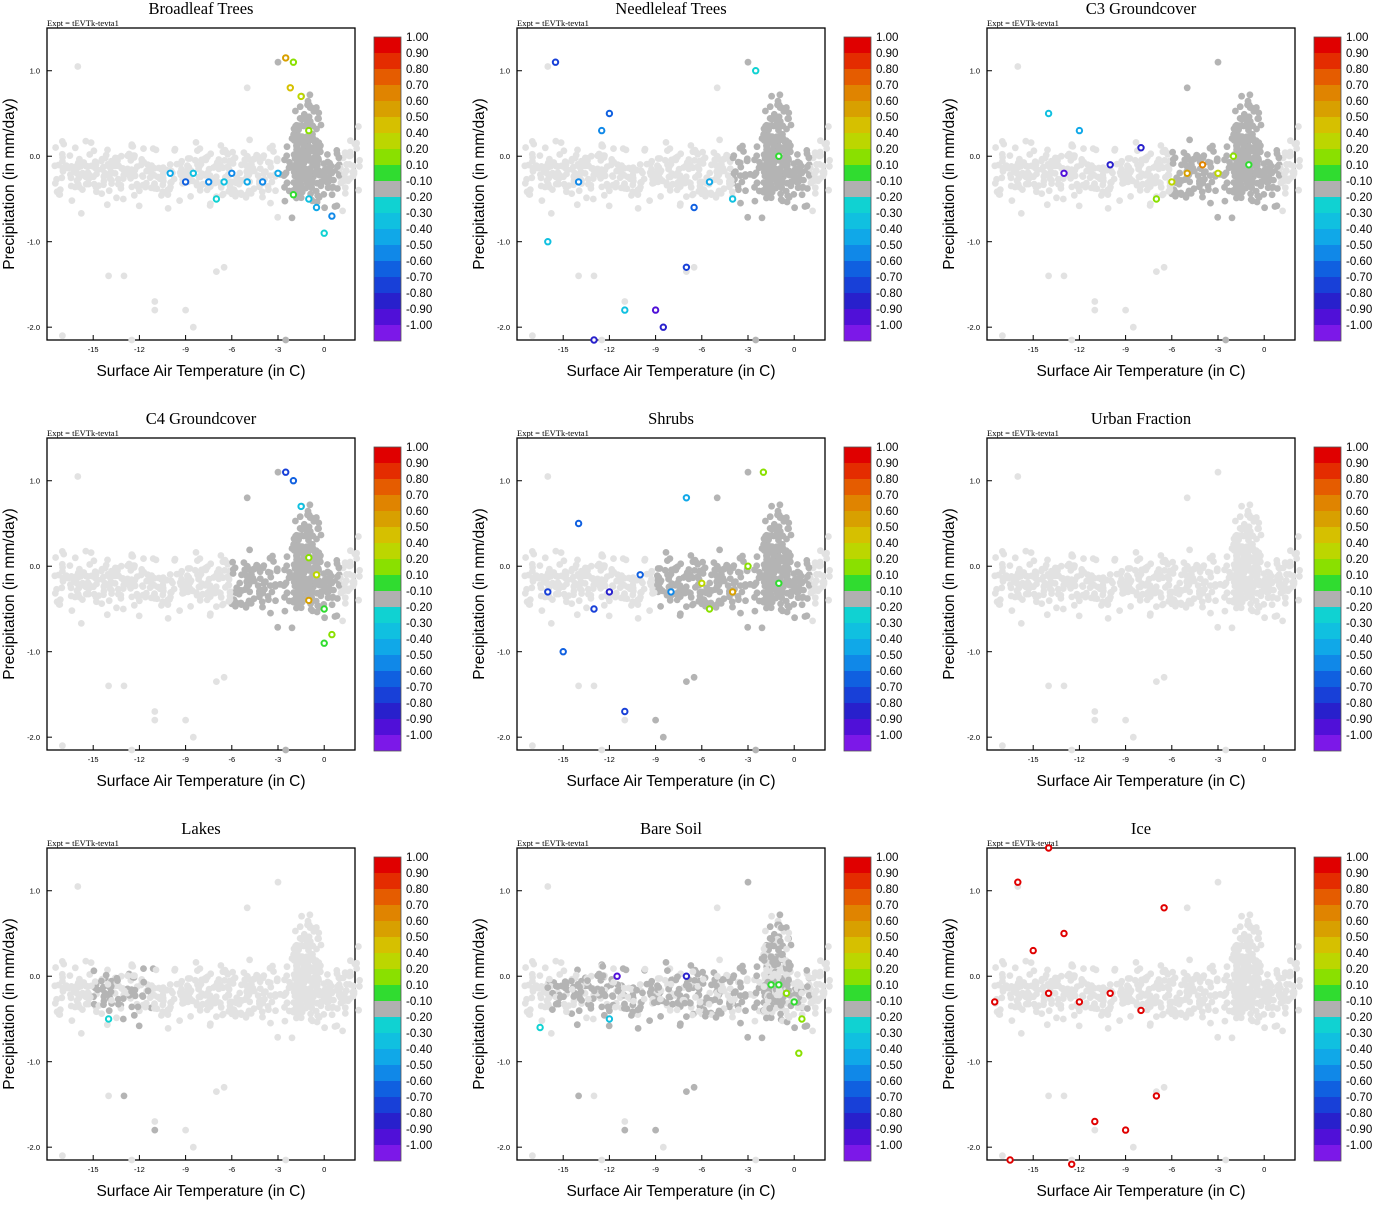 Image resolution: width=1373 pixels, height=1220 pixels. What do you see at coordinates (419, 688) in the screenshot?
I see `colorbar-label: -0.70` at bounding box center [419, 688].